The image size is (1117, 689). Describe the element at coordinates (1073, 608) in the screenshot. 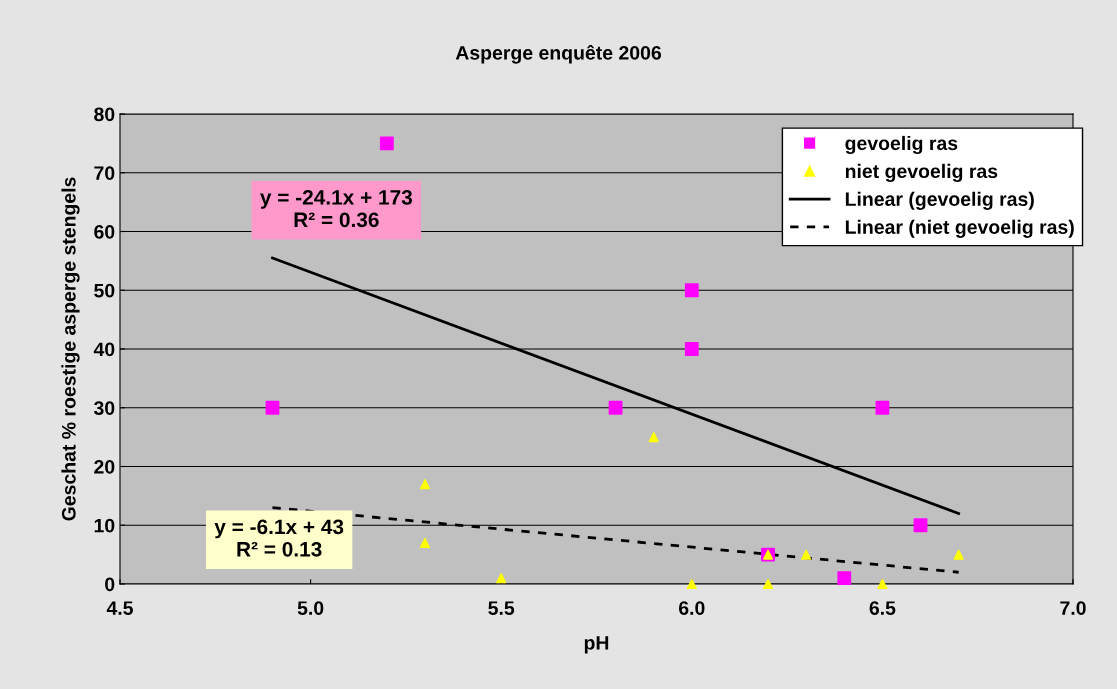

I see `x-tick-label: 7.0` at that location.